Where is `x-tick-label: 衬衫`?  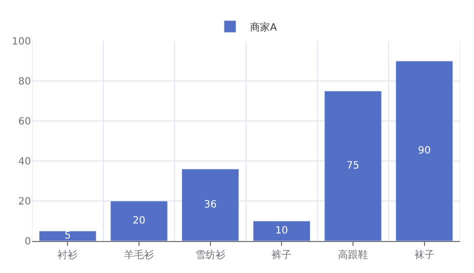
x-tick-label: 衬衫 is located at coordinates (68, 255).